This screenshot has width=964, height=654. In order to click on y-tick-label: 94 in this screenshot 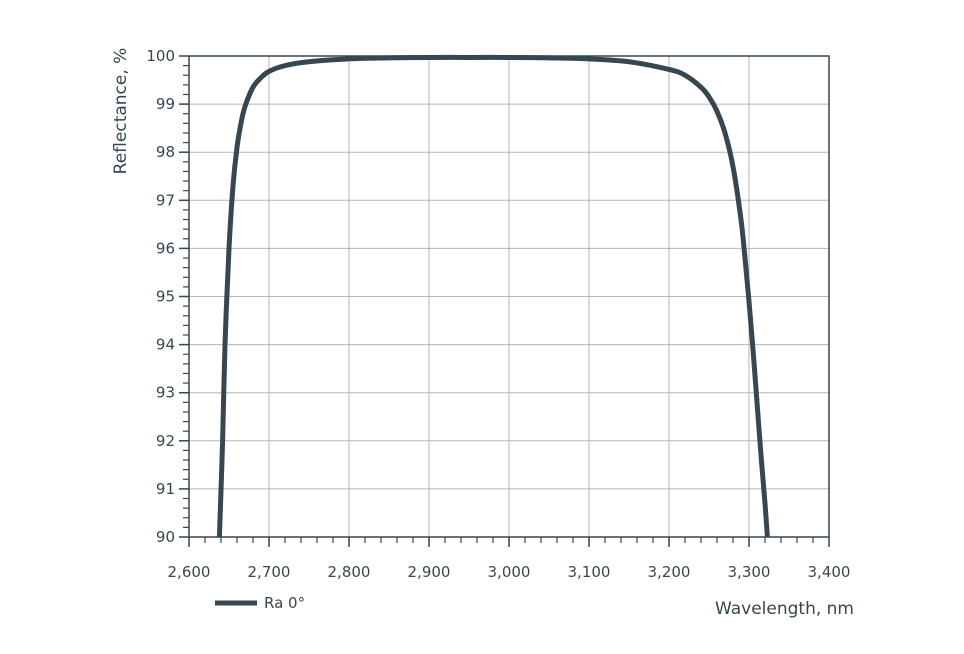, I will do `click(165, 345)`.